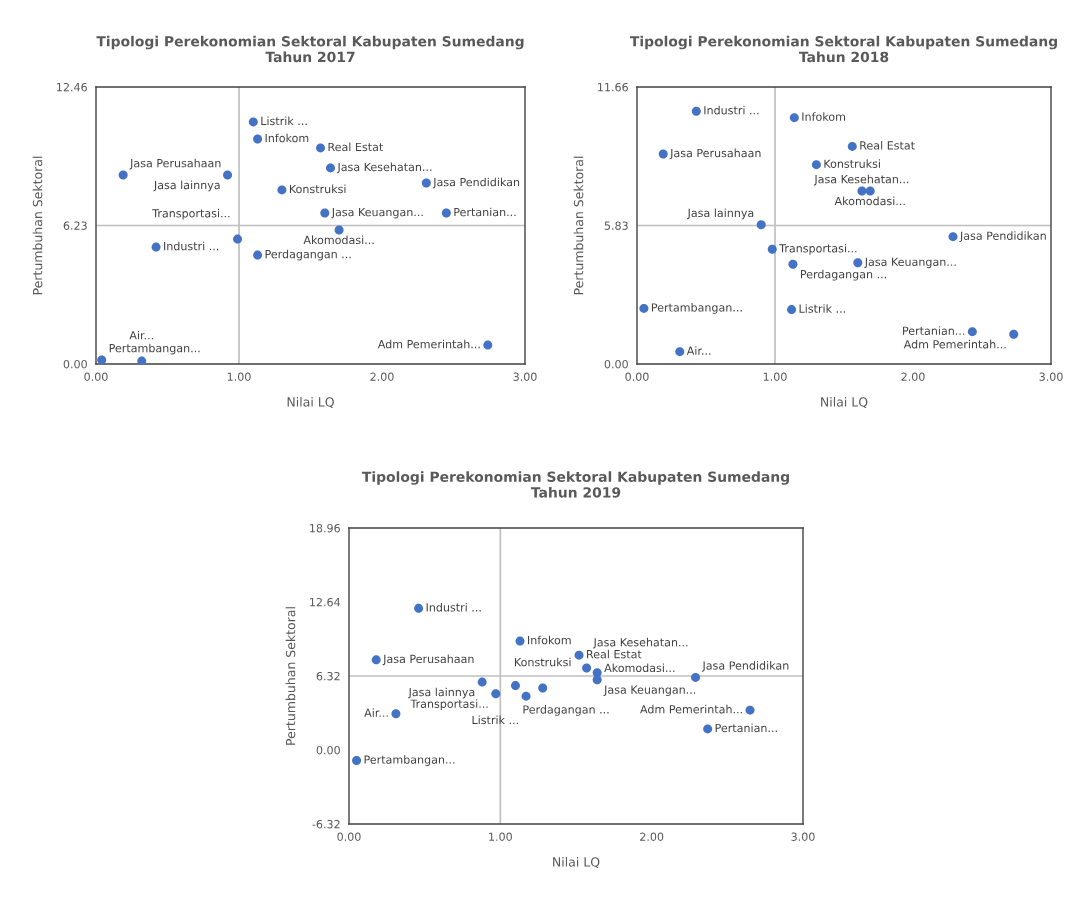 This screenshot has width=1065, height=902. I want to click on y-tick-label: 6.32, so click(328, 676).